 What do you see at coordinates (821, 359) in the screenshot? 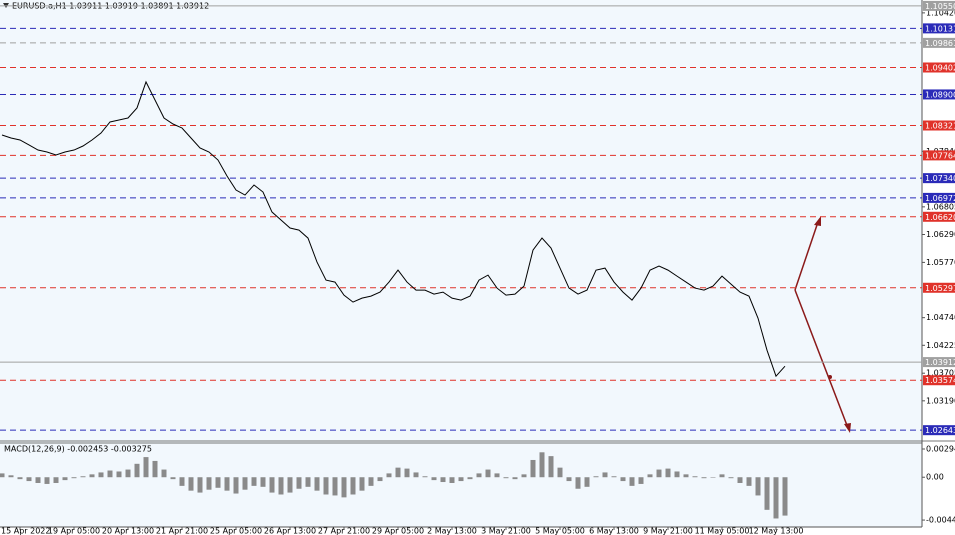
I see `arrow-down` at bounding box center [821, 359].